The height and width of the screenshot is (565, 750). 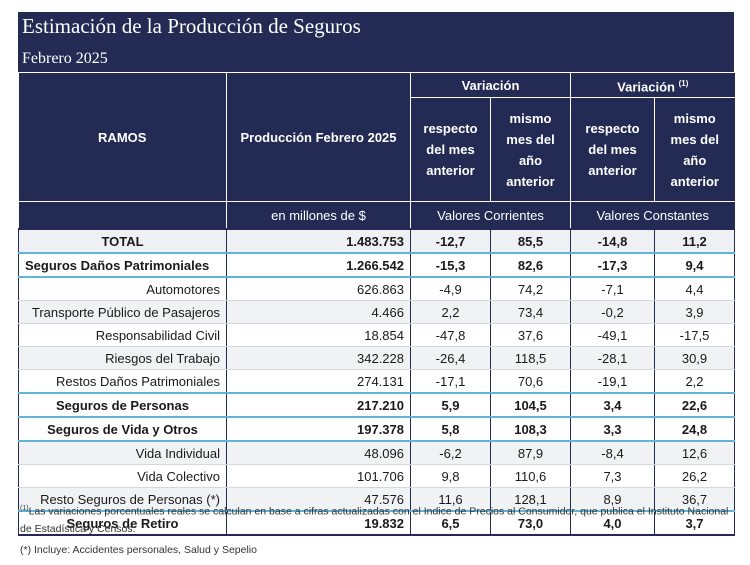 What do you see at coordinates (612, 312) in the screenshot?
I see `row-v3: -0,2` at bounding box center [612, 312].